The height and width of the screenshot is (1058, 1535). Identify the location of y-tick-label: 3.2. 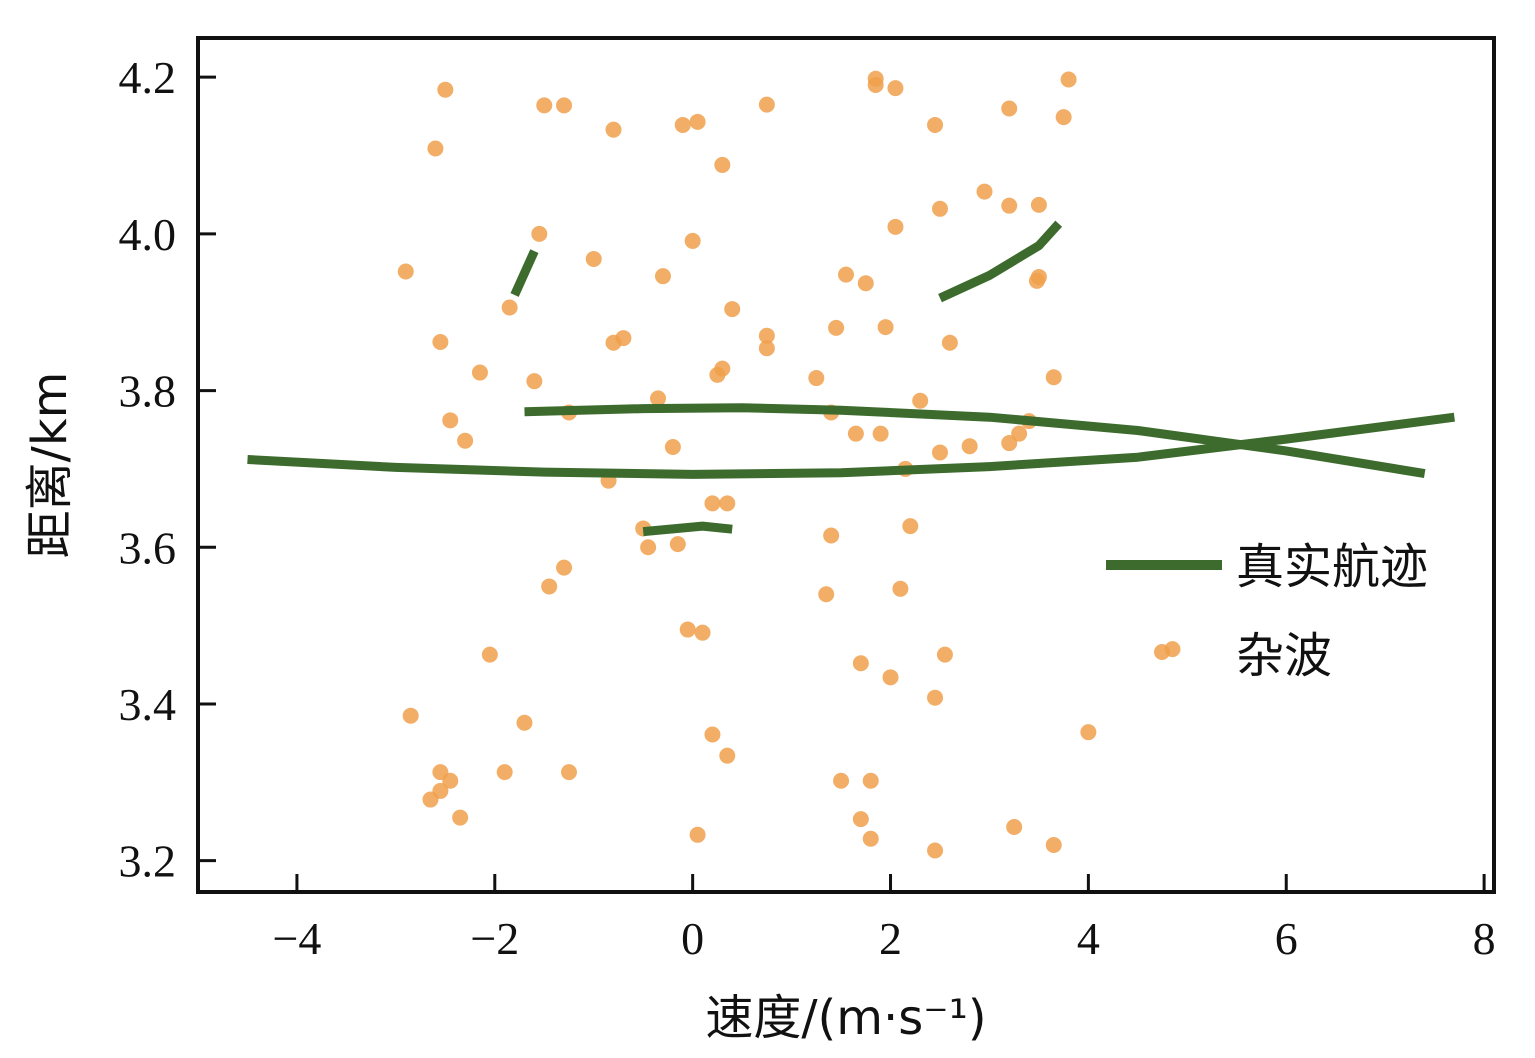
(148, 861).